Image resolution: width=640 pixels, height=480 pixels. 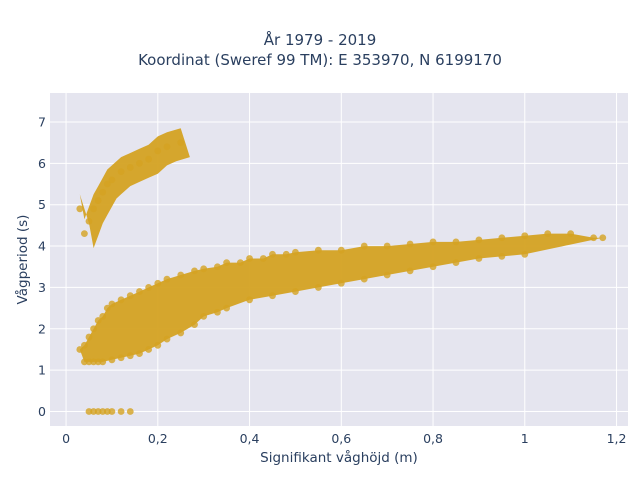 What do you see at coordinates (433, 438) in the screenshot?
I see `x-tick-label: 0,8` at bounding box center [433, 438].